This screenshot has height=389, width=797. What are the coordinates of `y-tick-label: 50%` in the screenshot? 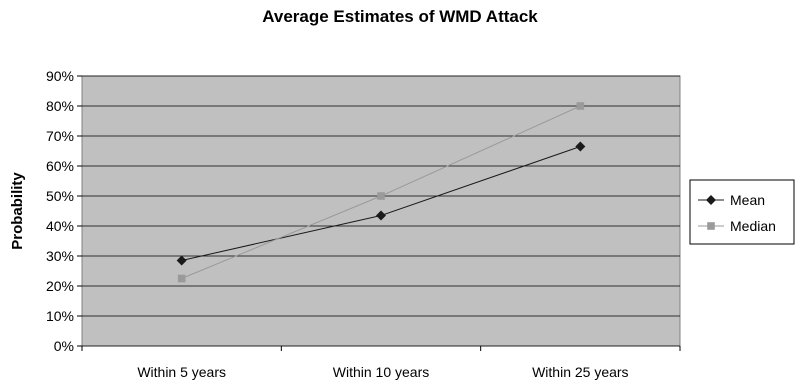 It's located at (60, 196).